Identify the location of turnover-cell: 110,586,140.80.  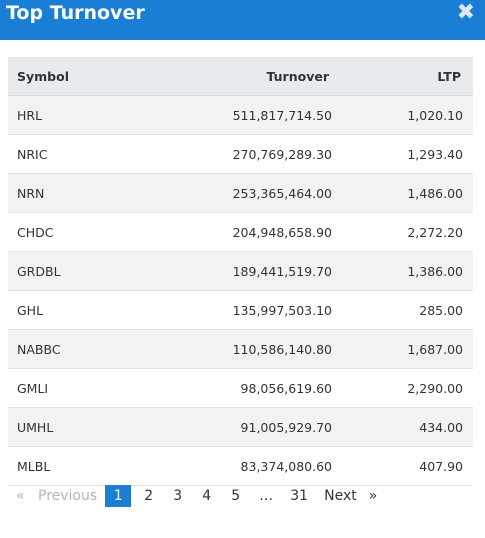
(245, 349).